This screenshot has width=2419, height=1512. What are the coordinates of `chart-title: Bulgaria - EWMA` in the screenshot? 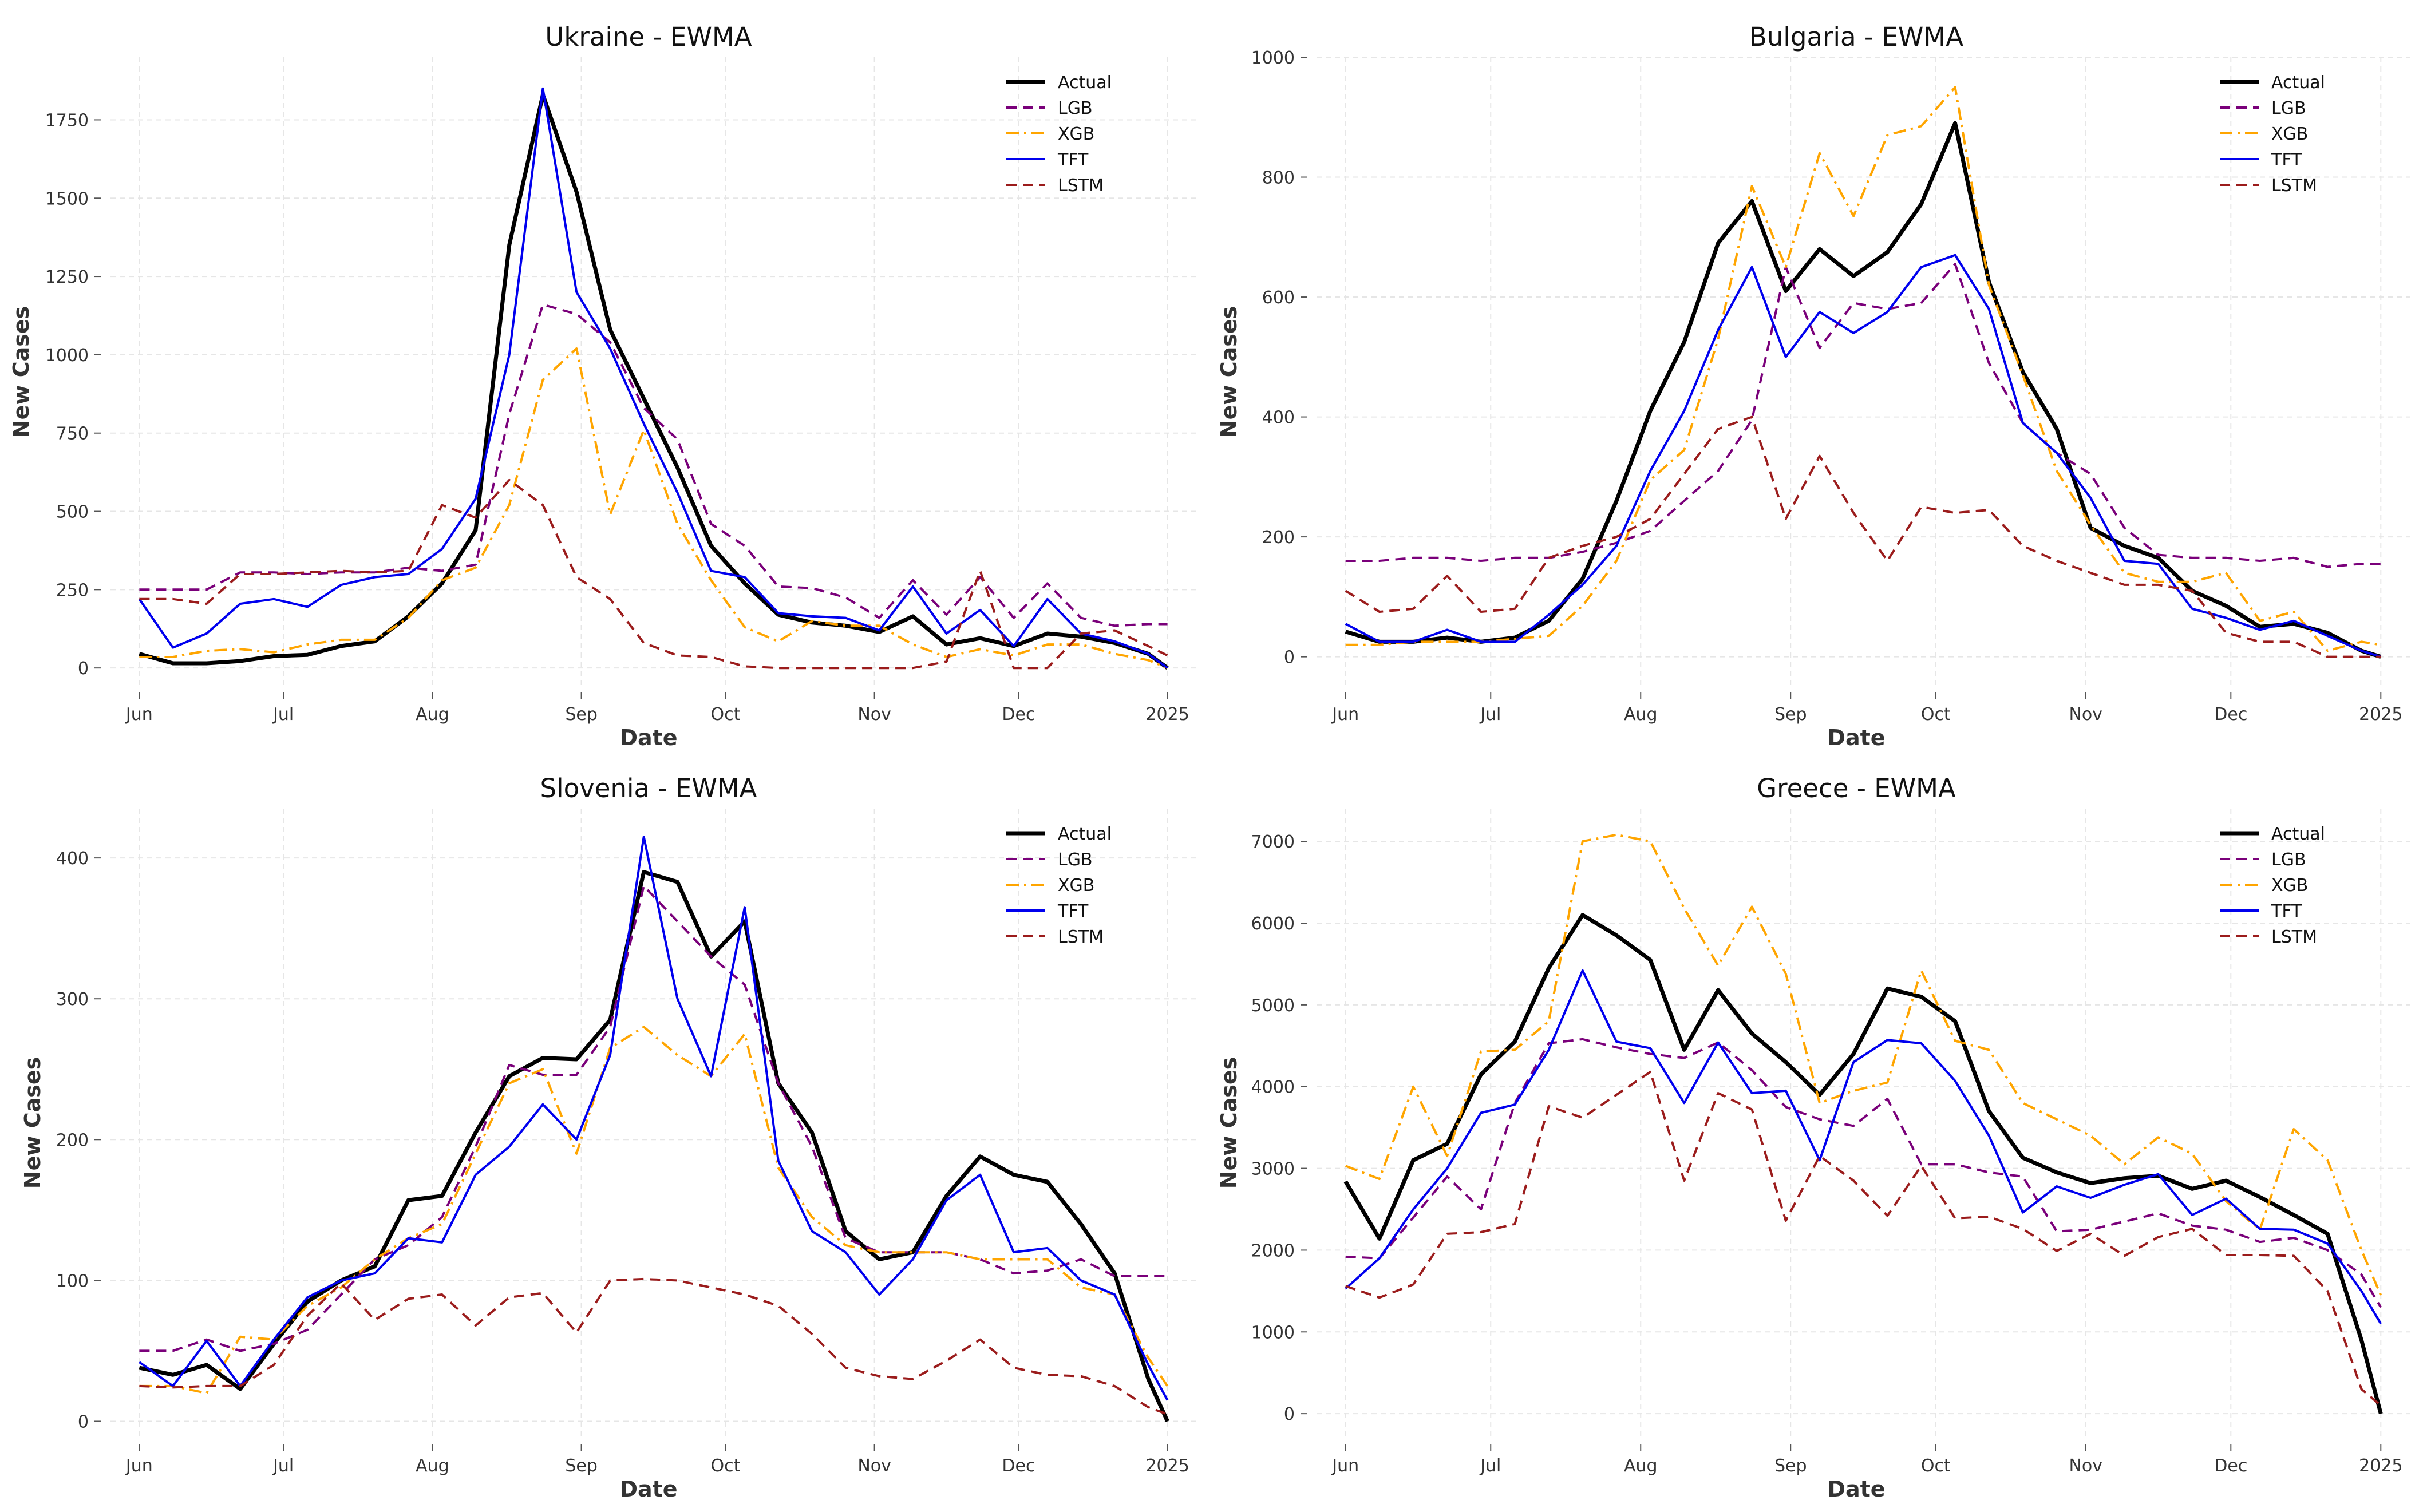 It's located at (1856, 37).